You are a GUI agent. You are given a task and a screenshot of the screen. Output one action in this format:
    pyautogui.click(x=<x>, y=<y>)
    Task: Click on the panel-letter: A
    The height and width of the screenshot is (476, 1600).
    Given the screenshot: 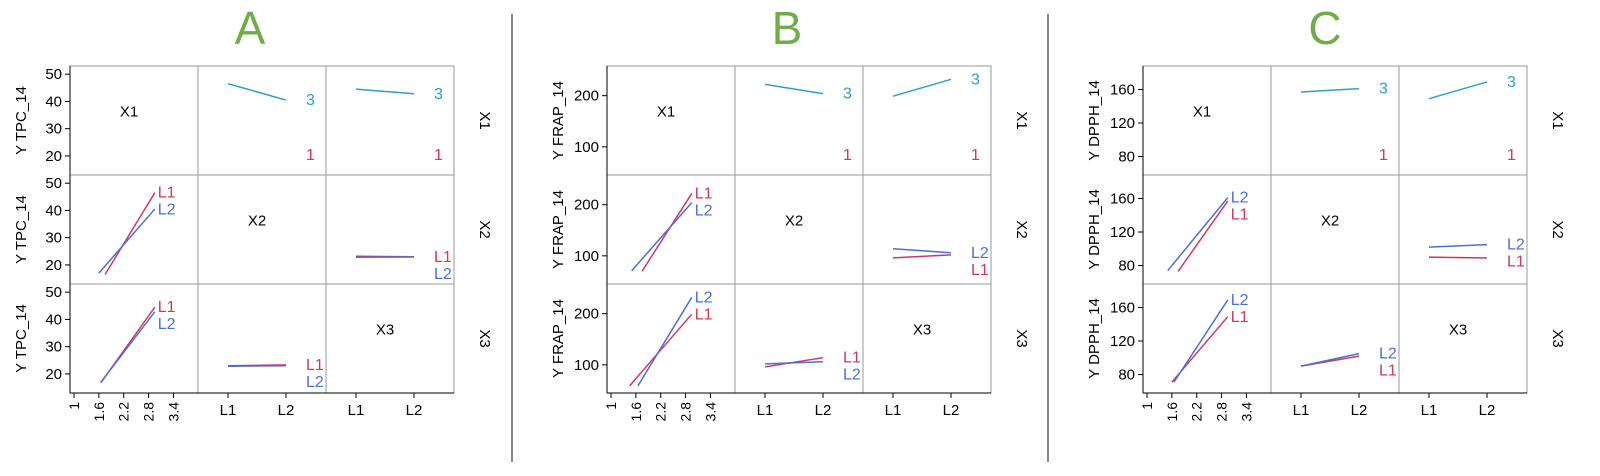 What is the action you would take?
    pyautogui.click(x=250, y=28)
    